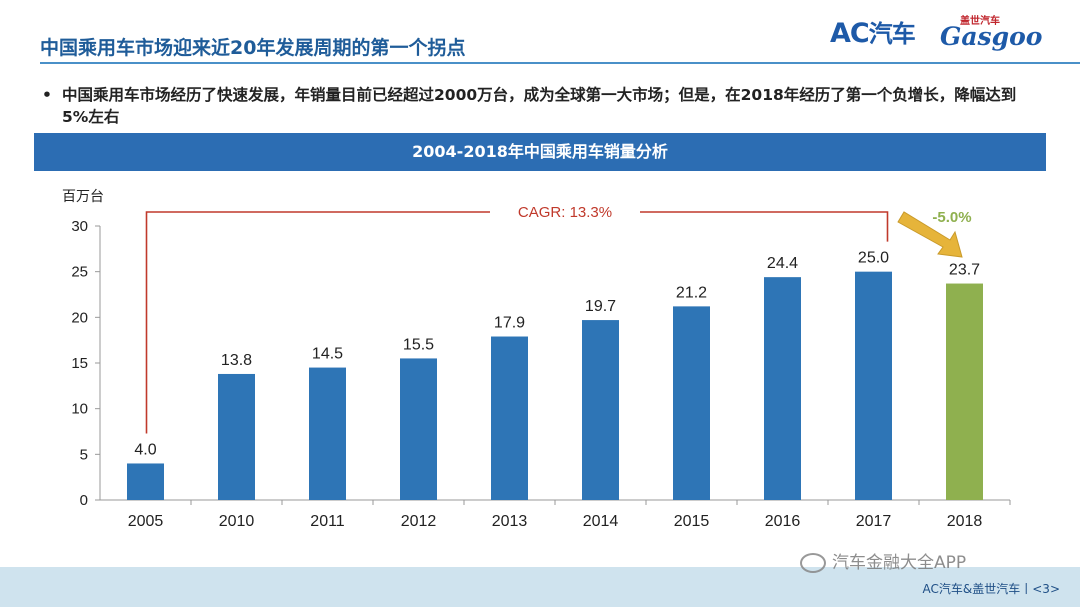 The width and height of the screenshot is (1080, 607). Describe the element at coordinates (236, 360) in the screenshot. I see `bar-value-label: 13.8` at that location.